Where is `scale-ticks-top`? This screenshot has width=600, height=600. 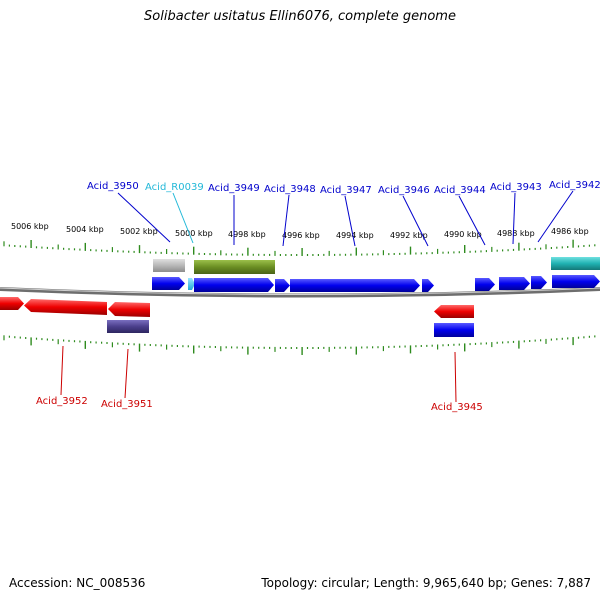 scale-ticks-top is located at coordinates (299, 247).